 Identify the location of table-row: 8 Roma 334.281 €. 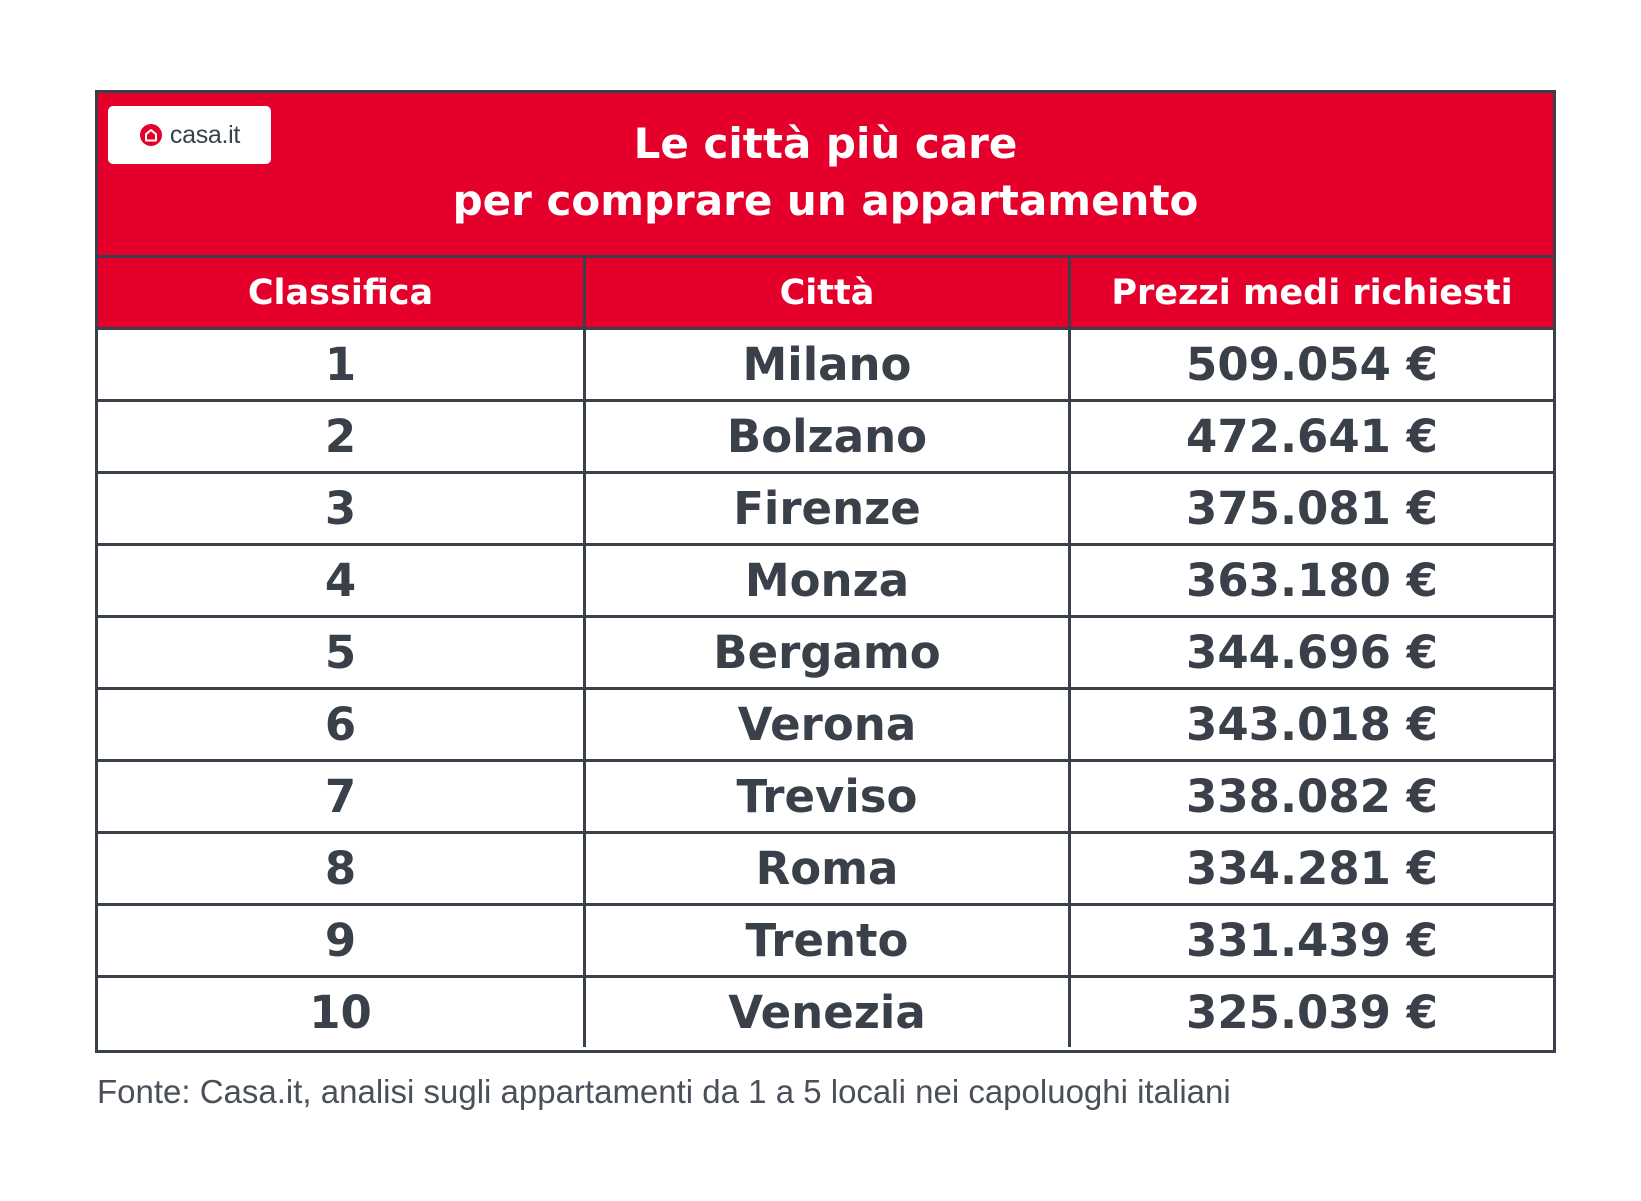
(825, 867).